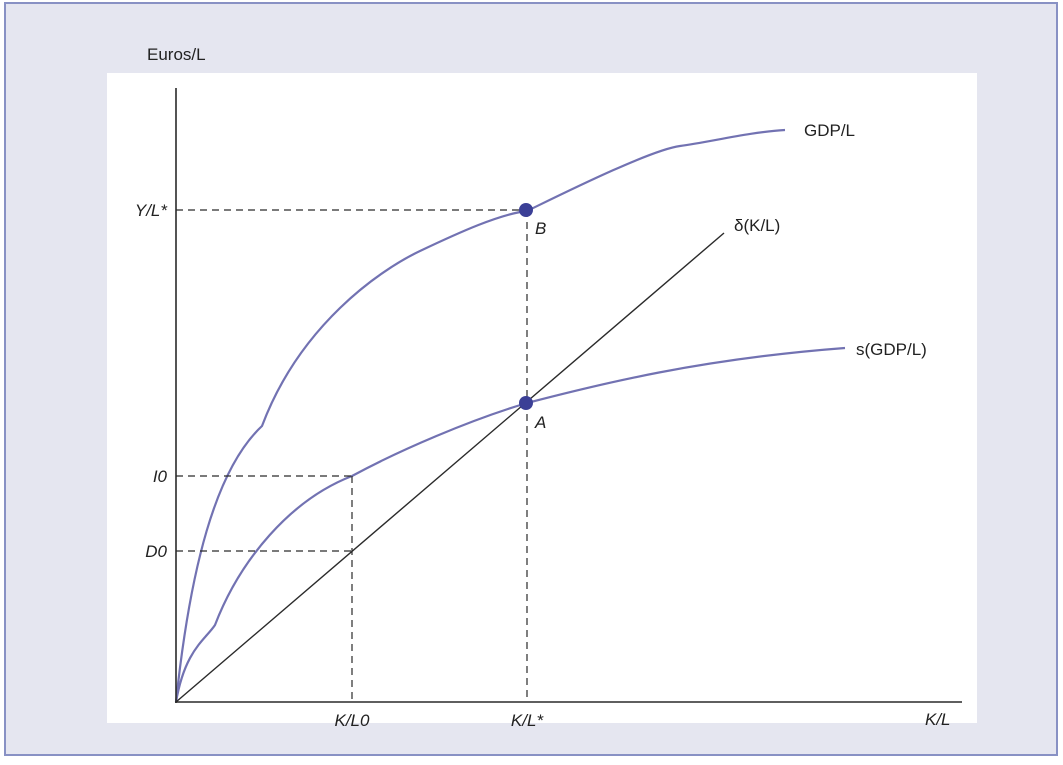 Image resolution: width=1063 pixels, height=765 pixels. I want to click on x-axis-label: K/L, so click(938, 719).